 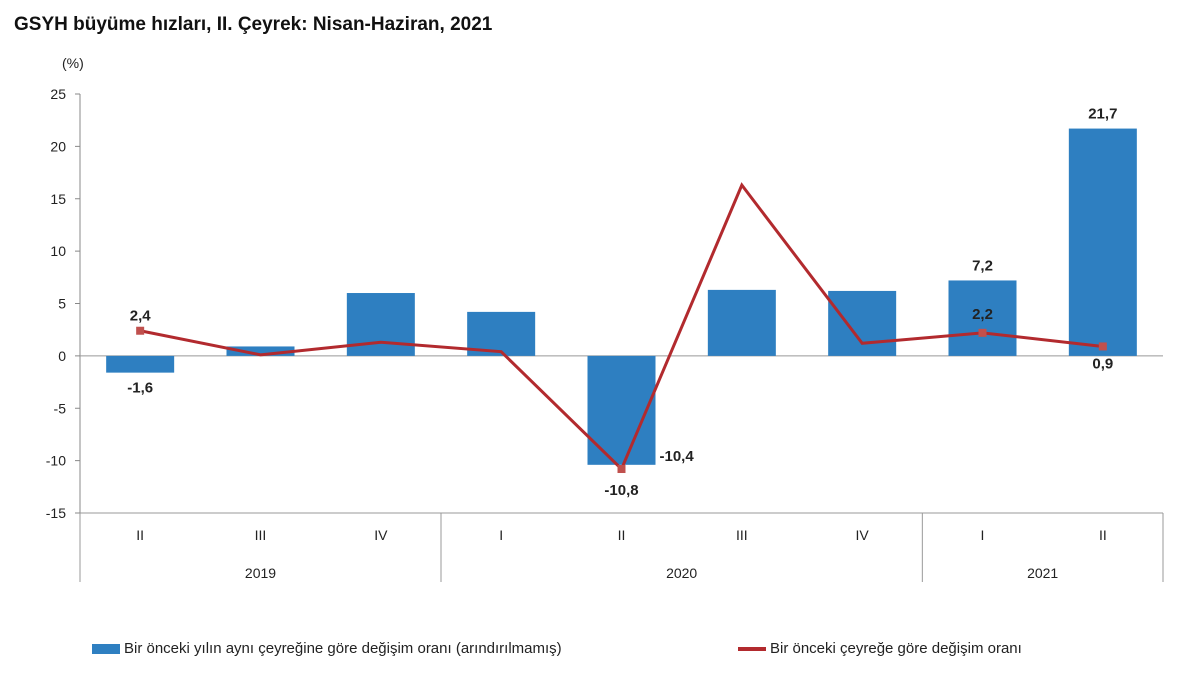 I want to click on bar-data-label: -10,4, so click(x=677, y=456).